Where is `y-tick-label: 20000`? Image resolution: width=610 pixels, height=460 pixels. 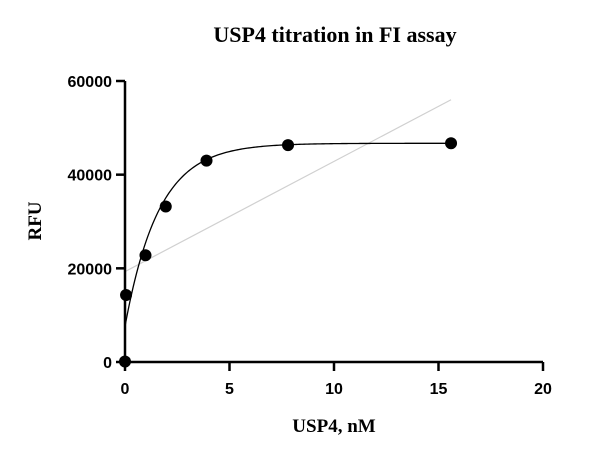 y-tick-label: 20000 is located at coordinates (90, 269).